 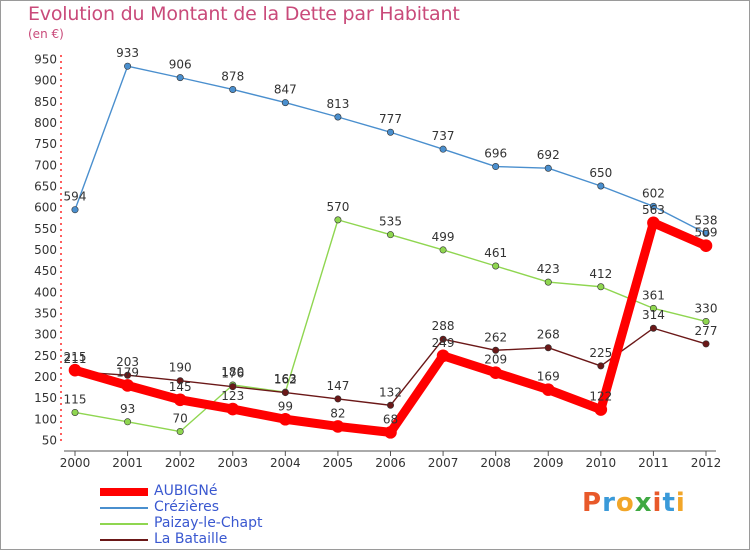 I want to click on x-tick-label: 2003, so click(x=232, y=463).